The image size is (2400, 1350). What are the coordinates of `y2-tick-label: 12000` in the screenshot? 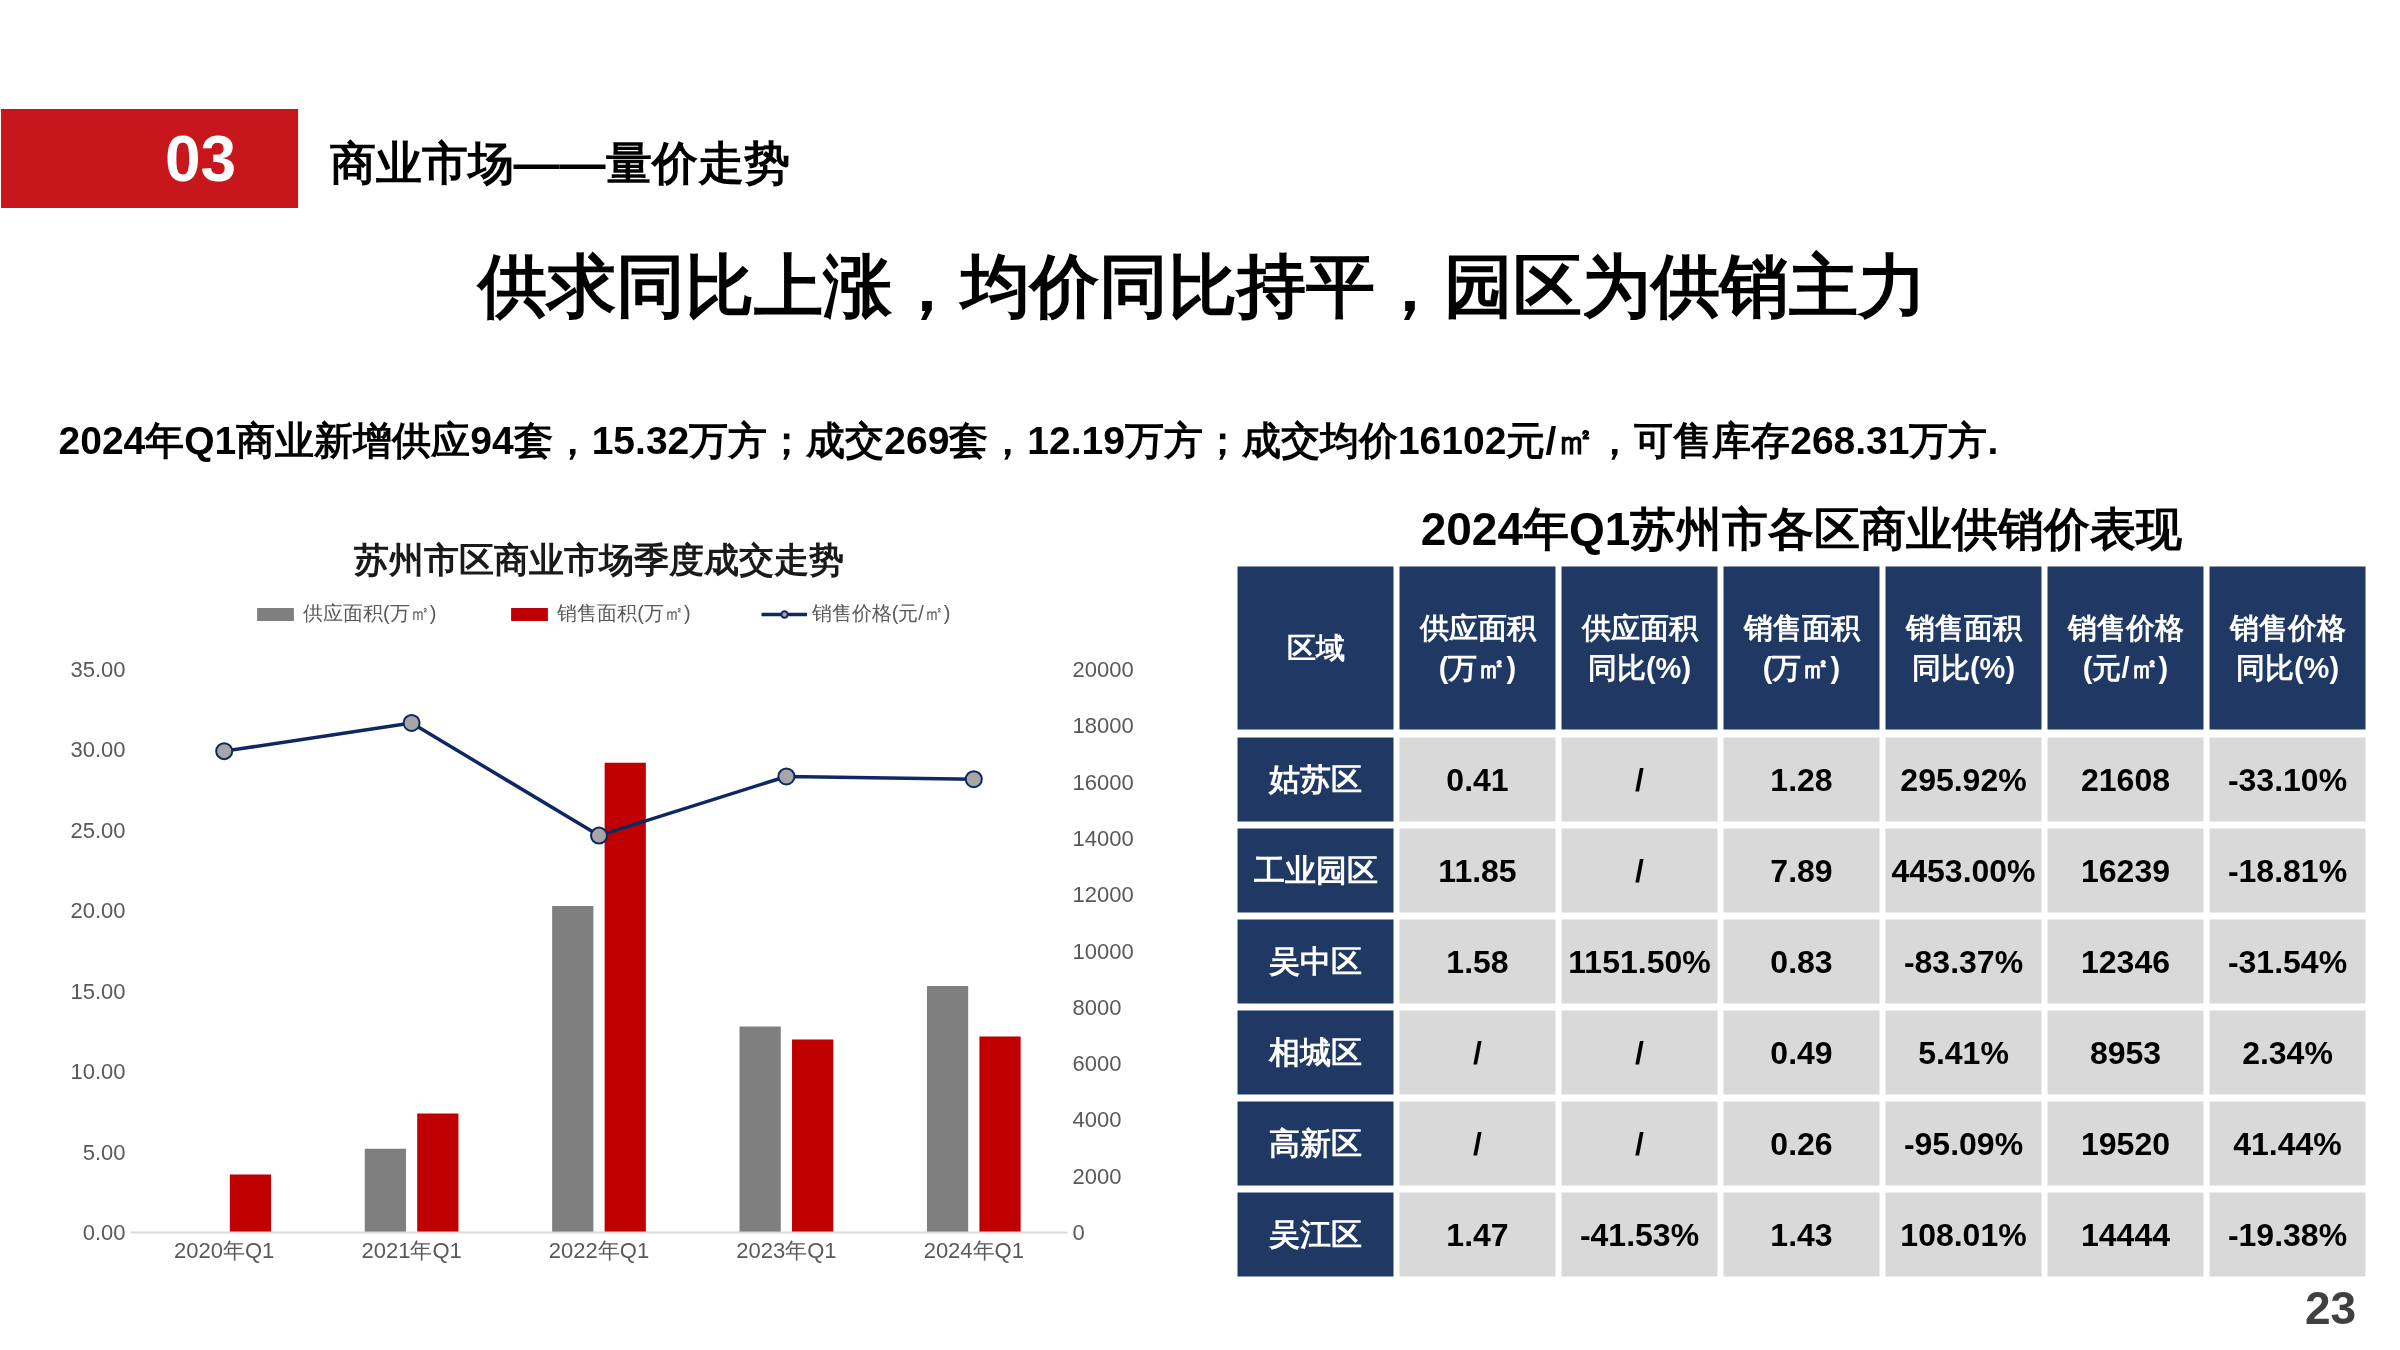 It's located at (1103, 895).